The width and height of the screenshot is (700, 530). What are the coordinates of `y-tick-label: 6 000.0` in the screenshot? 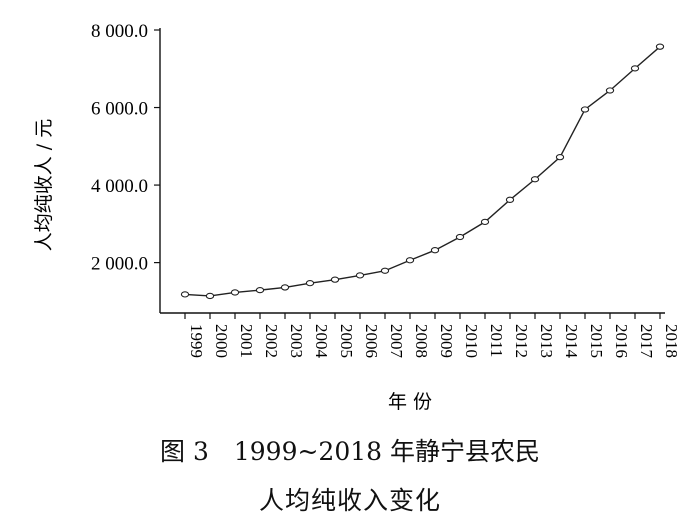 It's located at (119, 109).